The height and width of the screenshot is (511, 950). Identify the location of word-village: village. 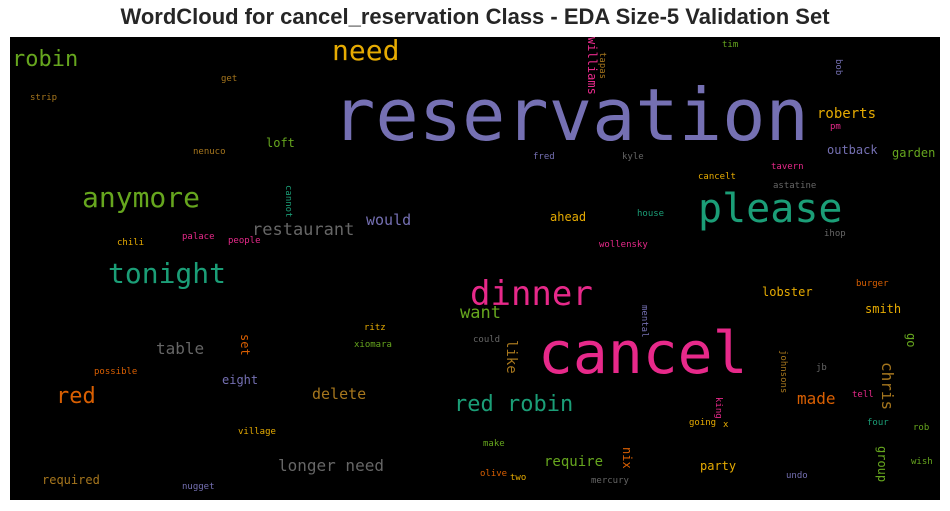
(257, 432).